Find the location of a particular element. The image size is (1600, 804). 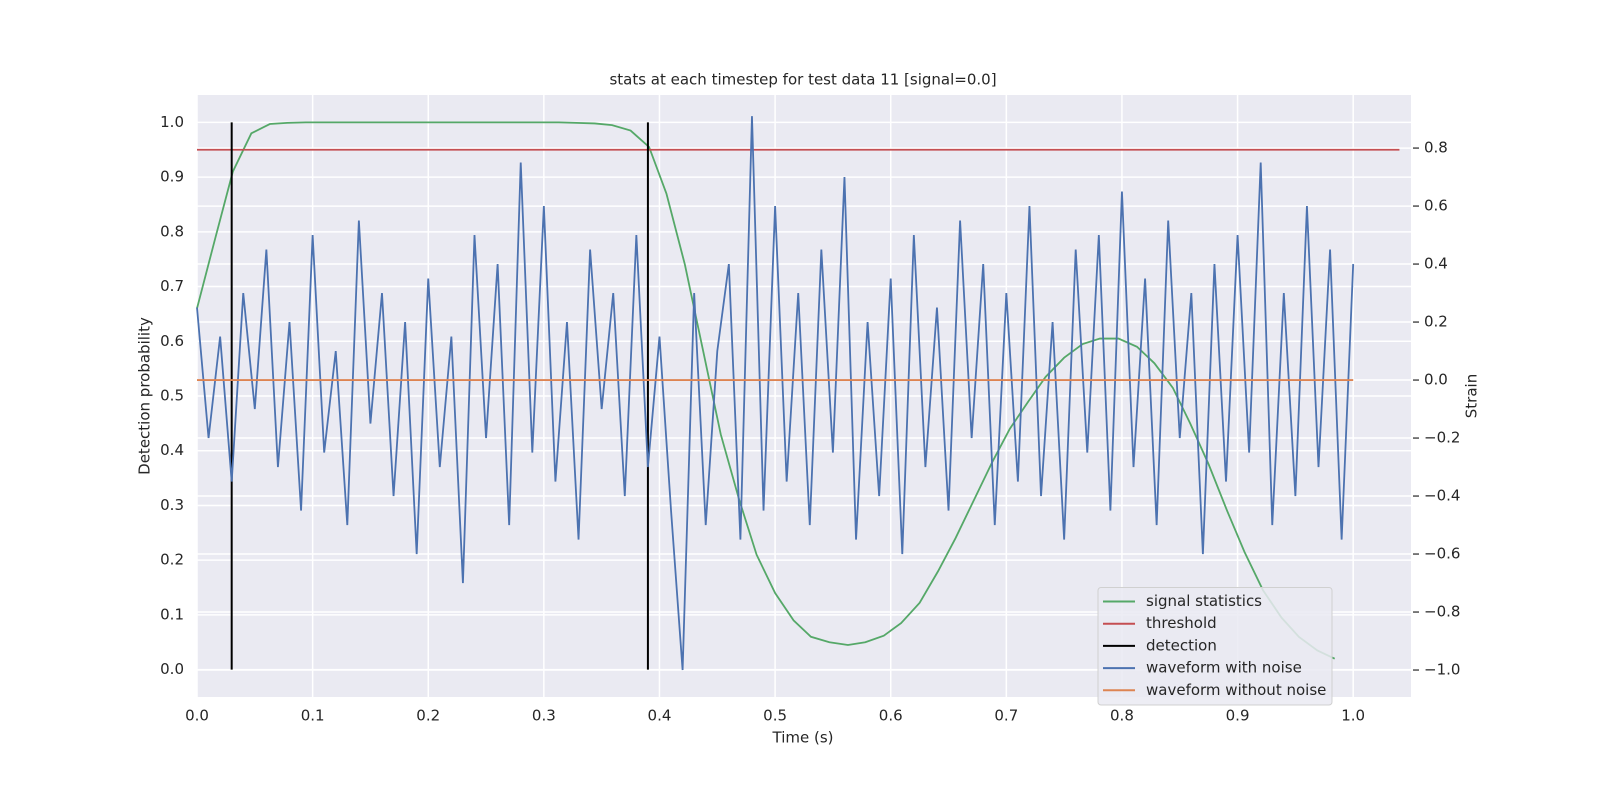

x-axis-label: Time (s) is located at coordinates (803, 738).